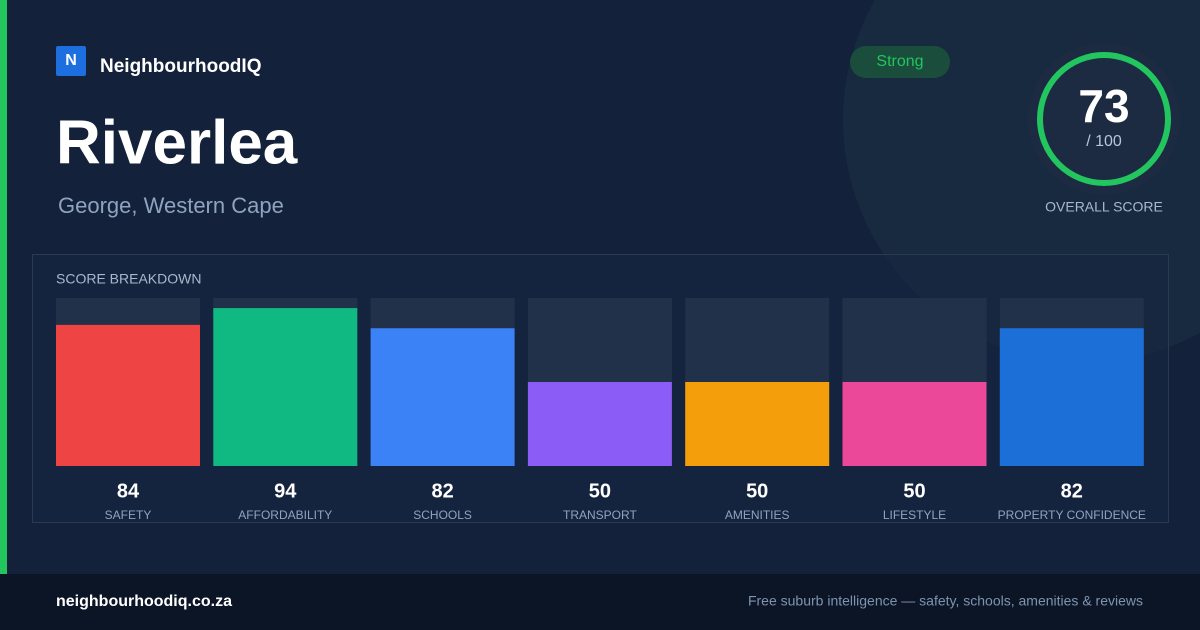 The image size is (1200, 630). I want to click on score-bg, so click(1104, 119).